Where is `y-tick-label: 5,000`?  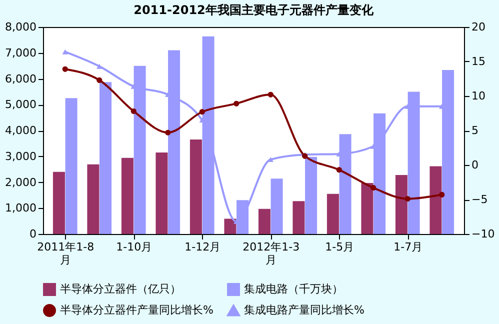 y-tick-label: 5,000 is located at coordinates (20, 105).